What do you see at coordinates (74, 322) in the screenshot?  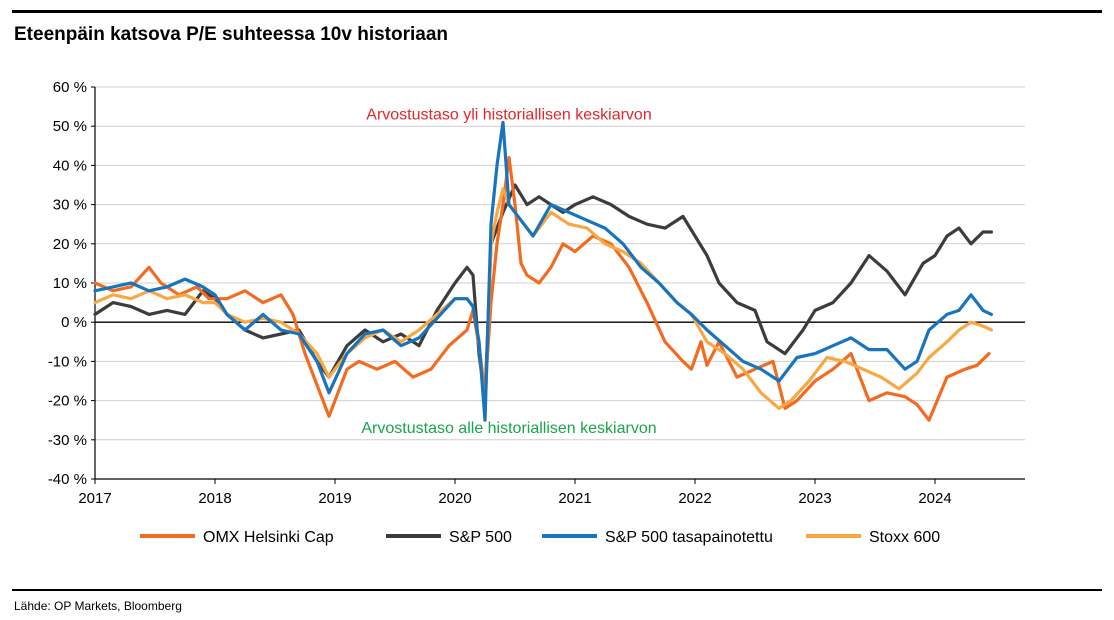 I see `y-tick-label: 0 %` at bounding box center [74, 322].